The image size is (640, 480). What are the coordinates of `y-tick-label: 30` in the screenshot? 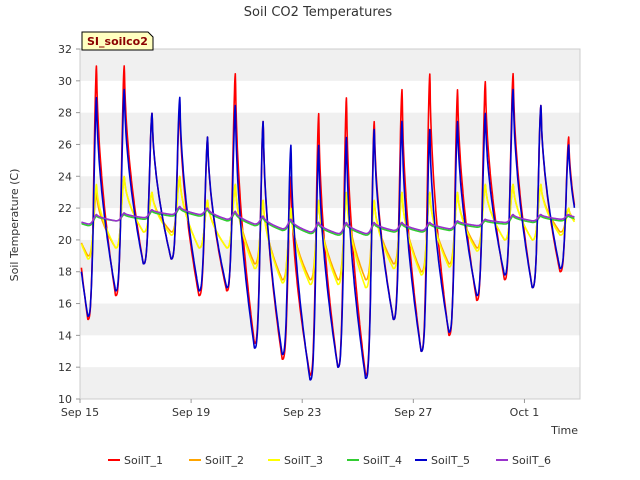 It's located at (65, 81).